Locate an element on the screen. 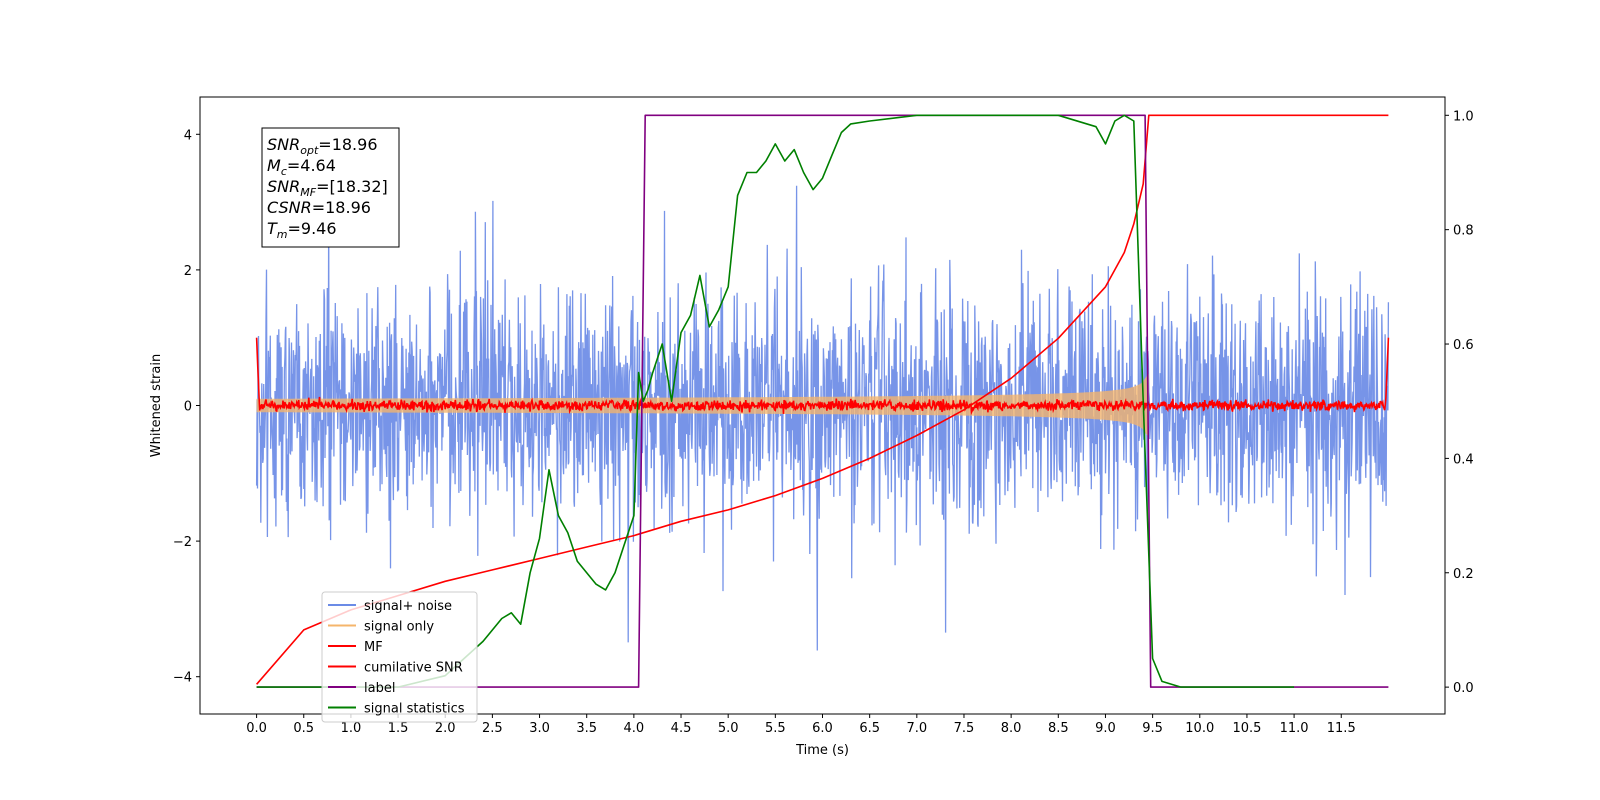 Image resolution: width=1600 pixels, height=800 pixels. x-tick-label: 5.0 is located at coordinates (728, 728).